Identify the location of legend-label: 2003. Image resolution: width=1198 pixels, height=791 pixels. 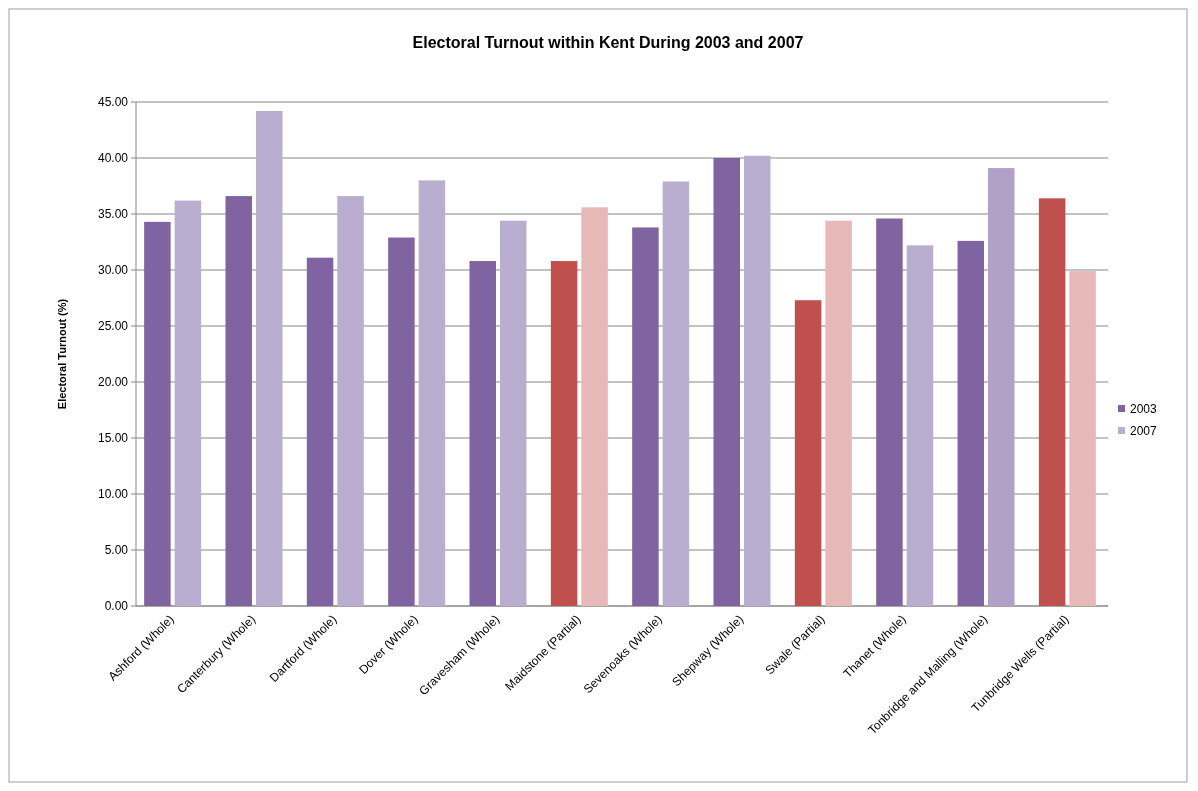
(1144, 409).